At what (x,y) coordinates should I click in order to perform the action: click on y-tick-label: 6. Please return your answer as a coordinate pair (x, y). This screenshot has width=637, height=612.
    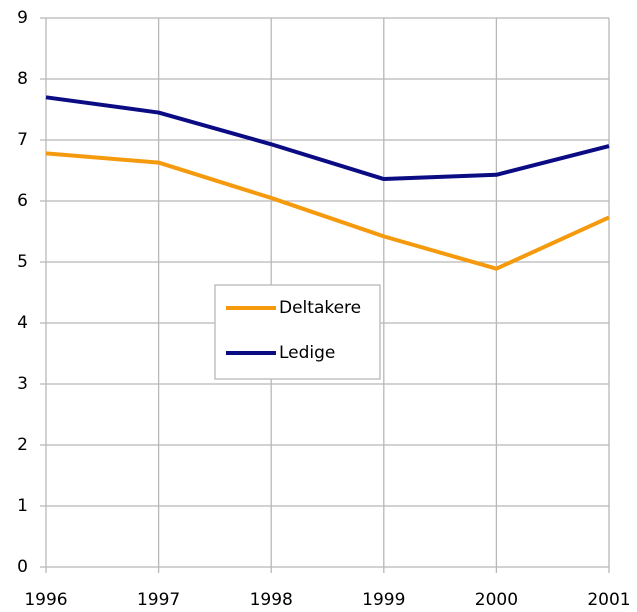
    Looking at the image, I should click on (22, 201).